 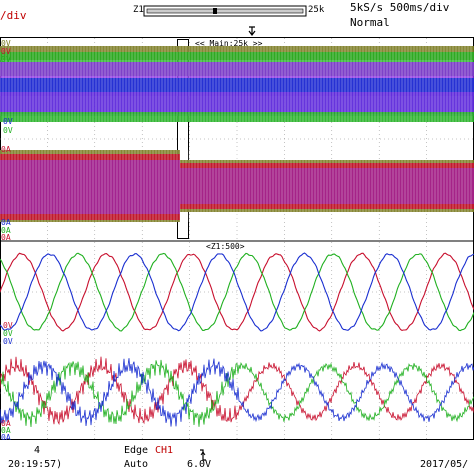 I want to click on trigger-source: CH1, so click(x=164, y=450).